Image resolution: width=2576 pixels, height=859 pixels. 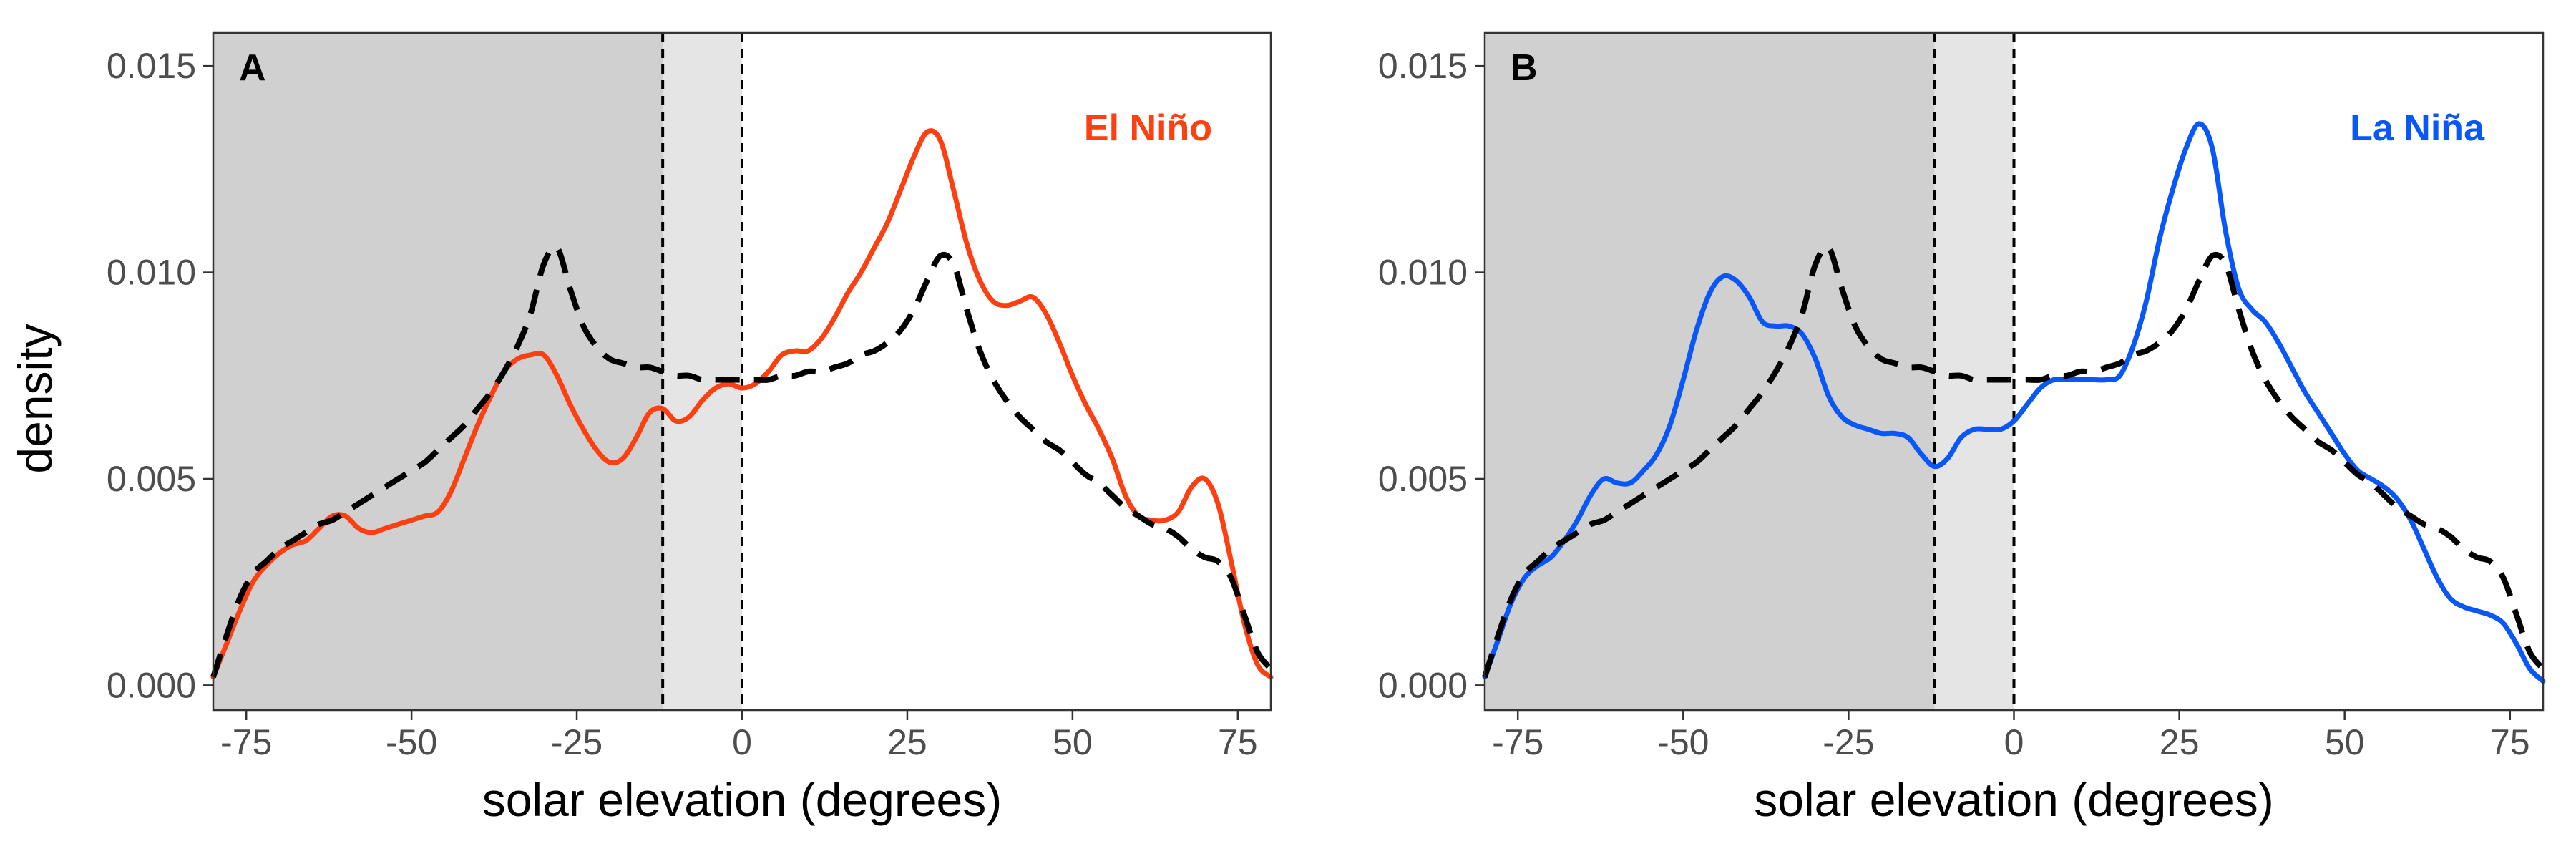 I want to click on series-annotation: El Niño, so click(x=1148, y=128).